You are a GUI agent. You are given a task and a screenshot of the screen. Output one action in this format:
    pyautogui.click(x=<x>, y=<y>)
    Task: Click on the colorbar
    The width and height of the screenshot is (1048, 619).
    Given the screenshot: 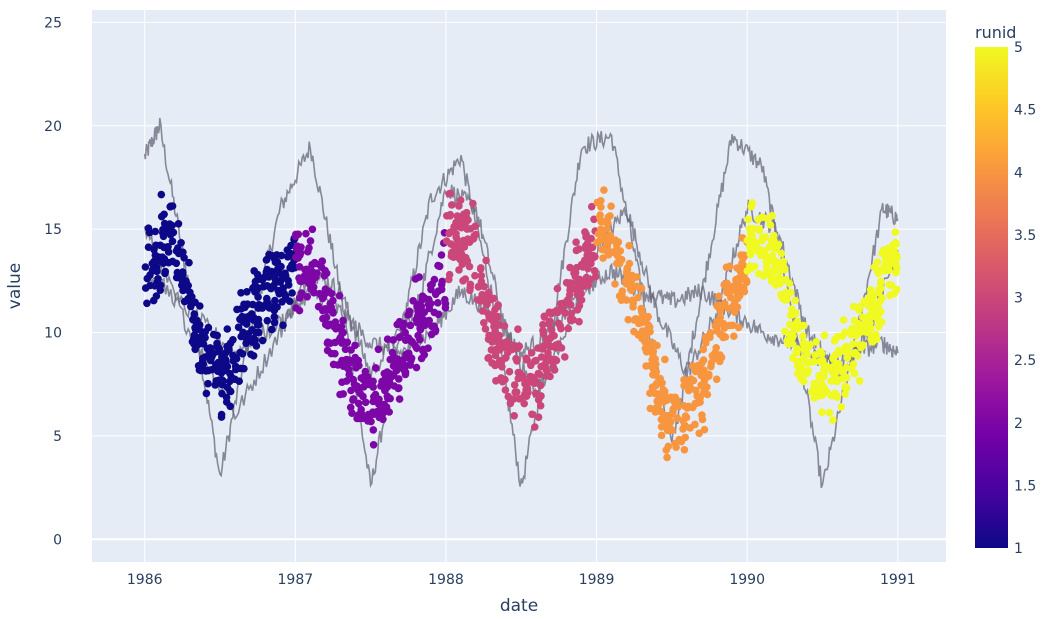 What is the action you would take?
    pyautogui.click(x=991, y=297)
    